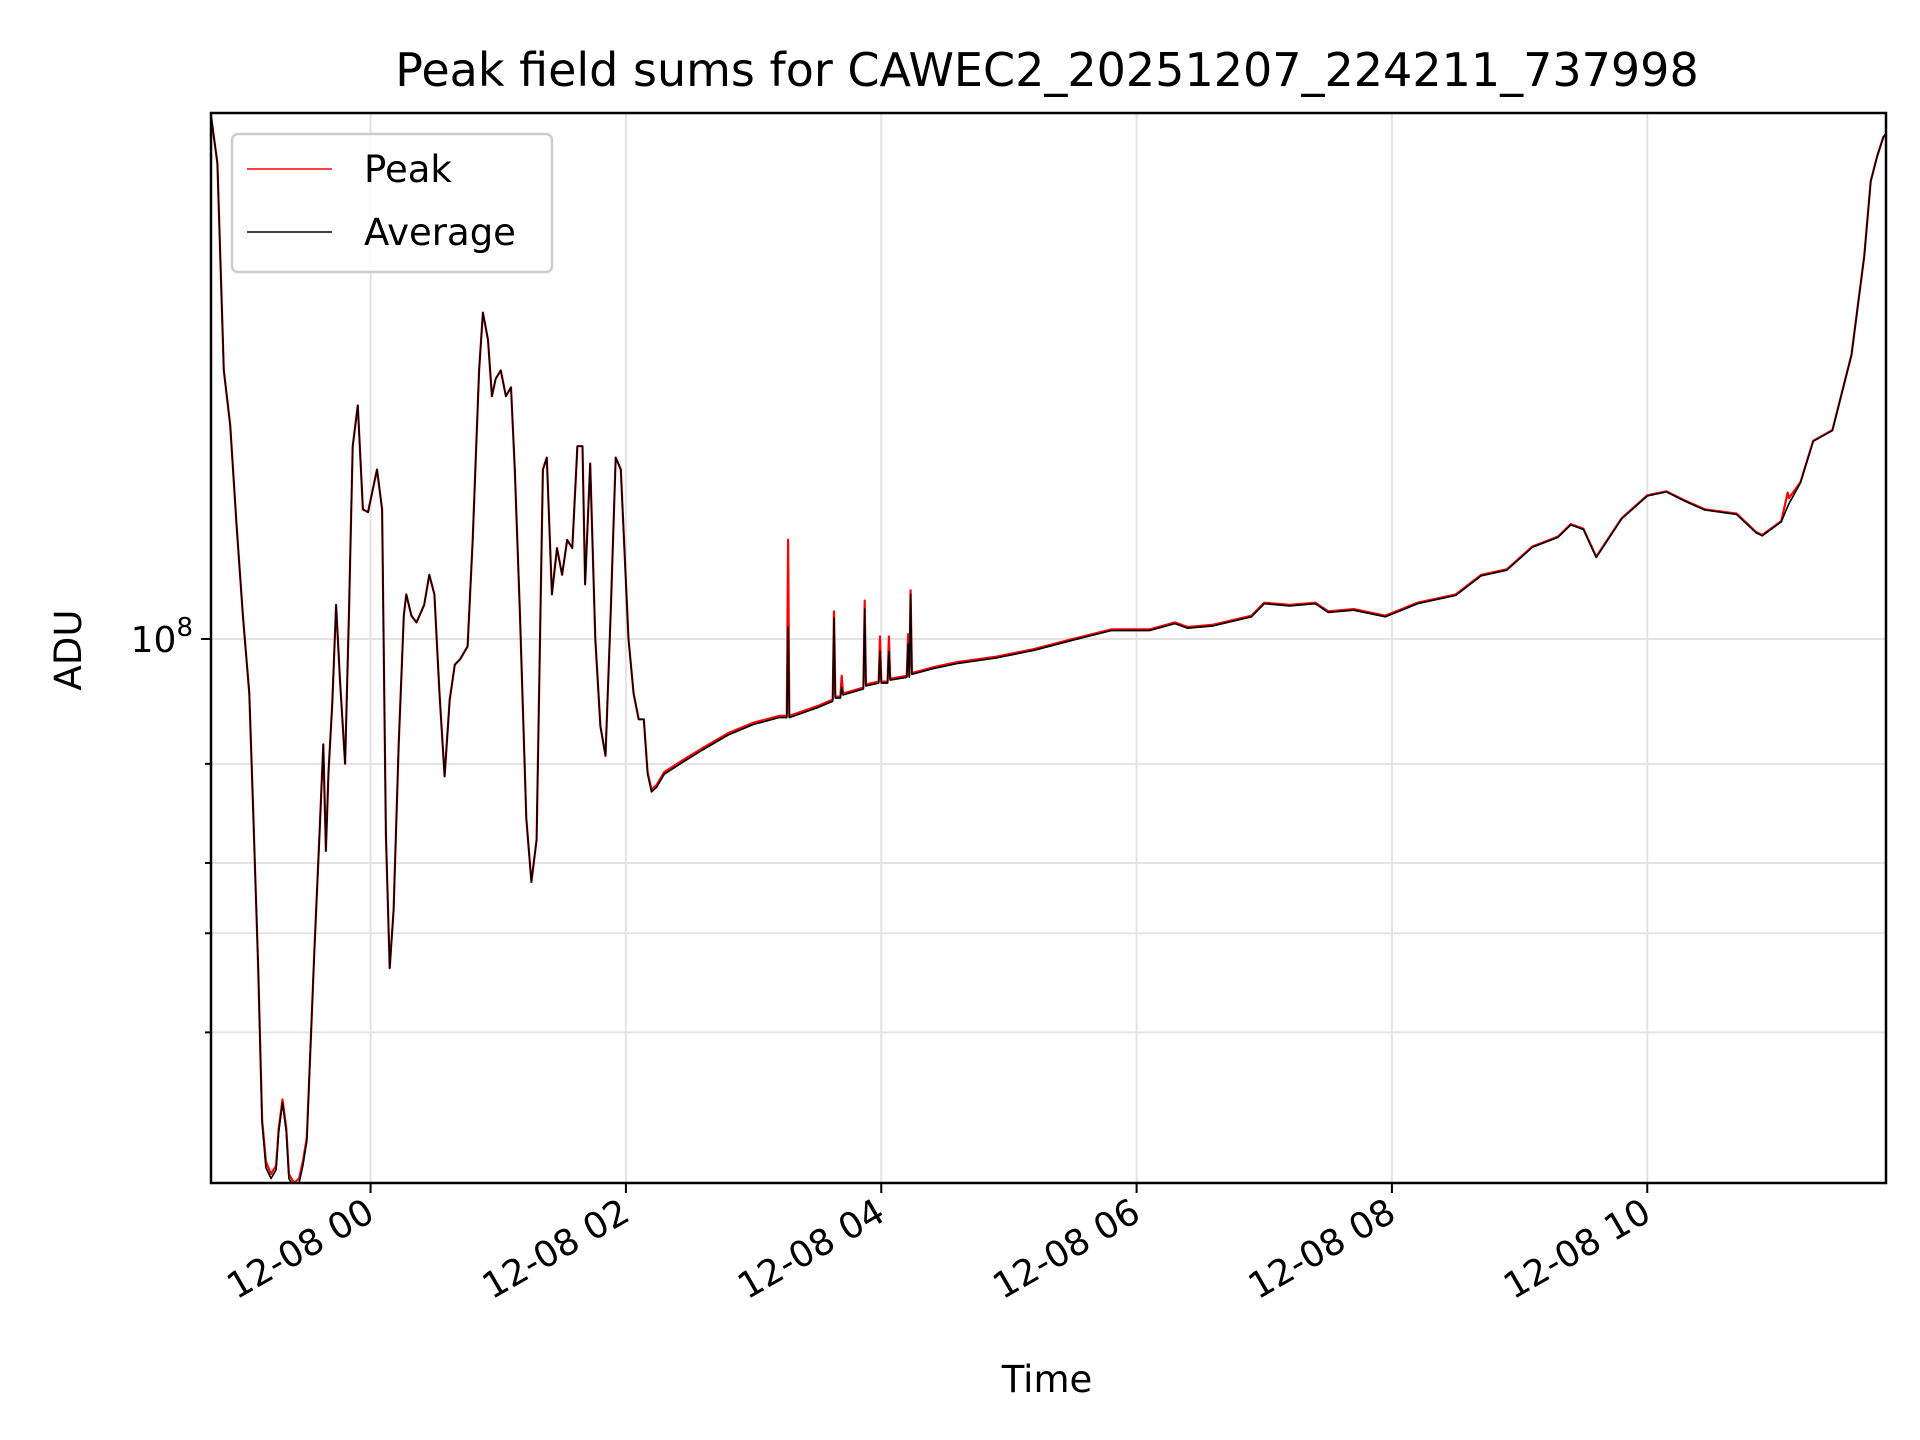 Image resolution: width=1920 pixels, height=1440 pixels. Describe the element at coordinates (392, 203) in the screenshot. I see `legend: Peak Average` at that location.